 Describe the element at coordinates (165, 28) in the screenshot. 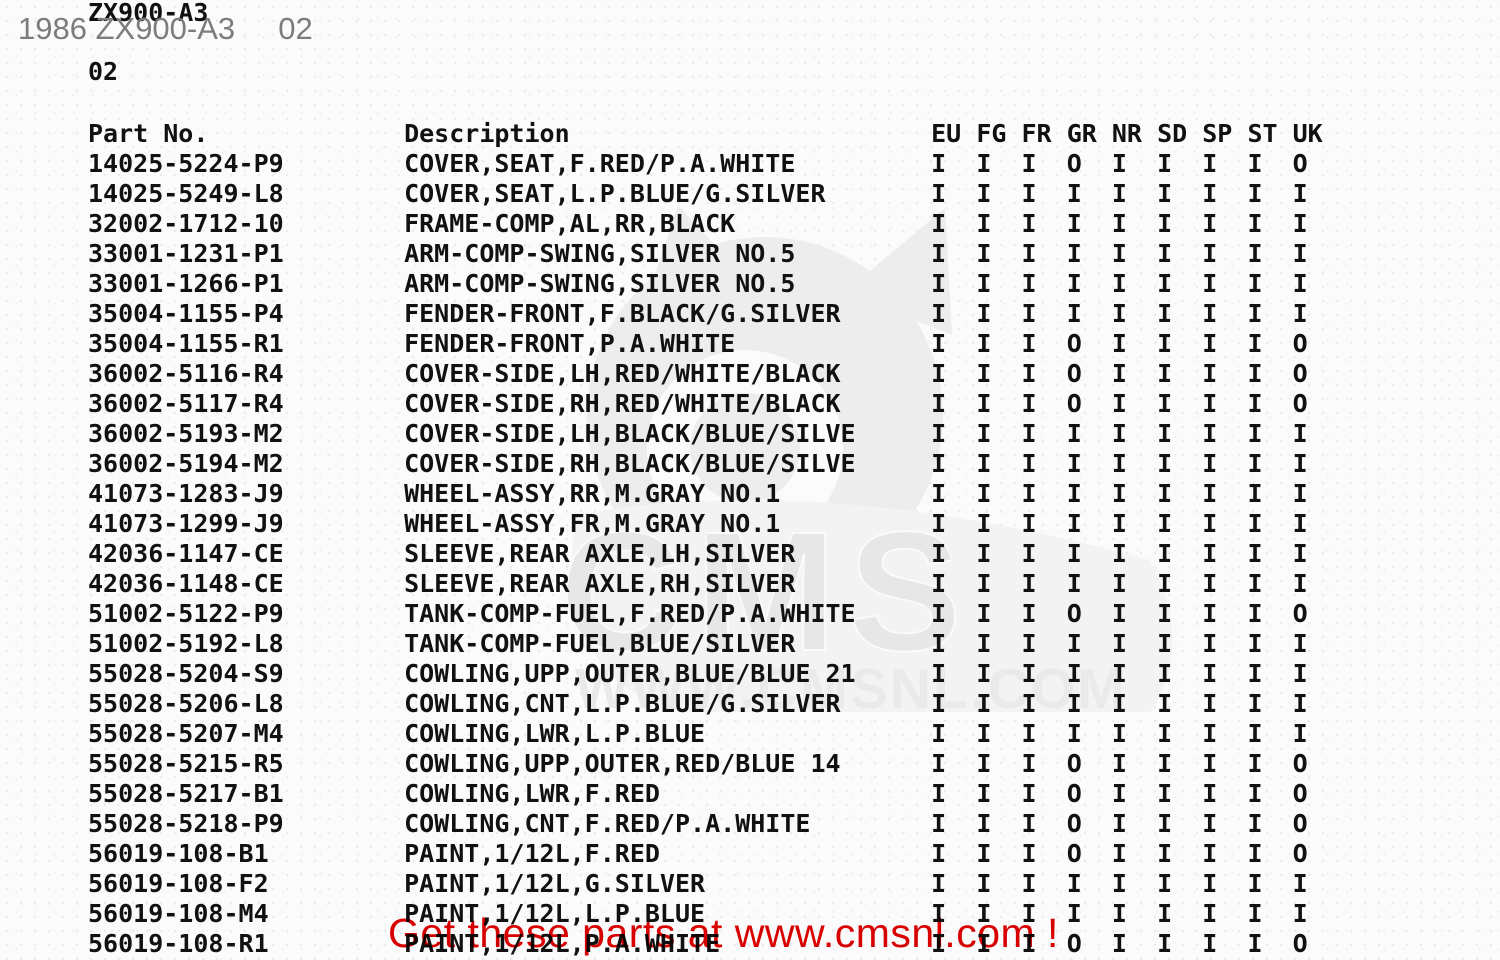

I see `page-overlay-caption: 1986 ZX900-A3 02` at that location.